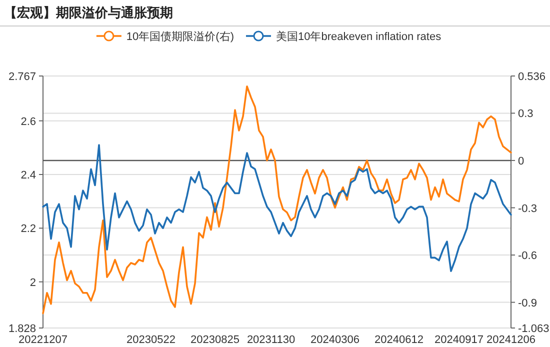  I want to click on legend-label: 美国10年breakeven inflation rates, so click(359, 36).